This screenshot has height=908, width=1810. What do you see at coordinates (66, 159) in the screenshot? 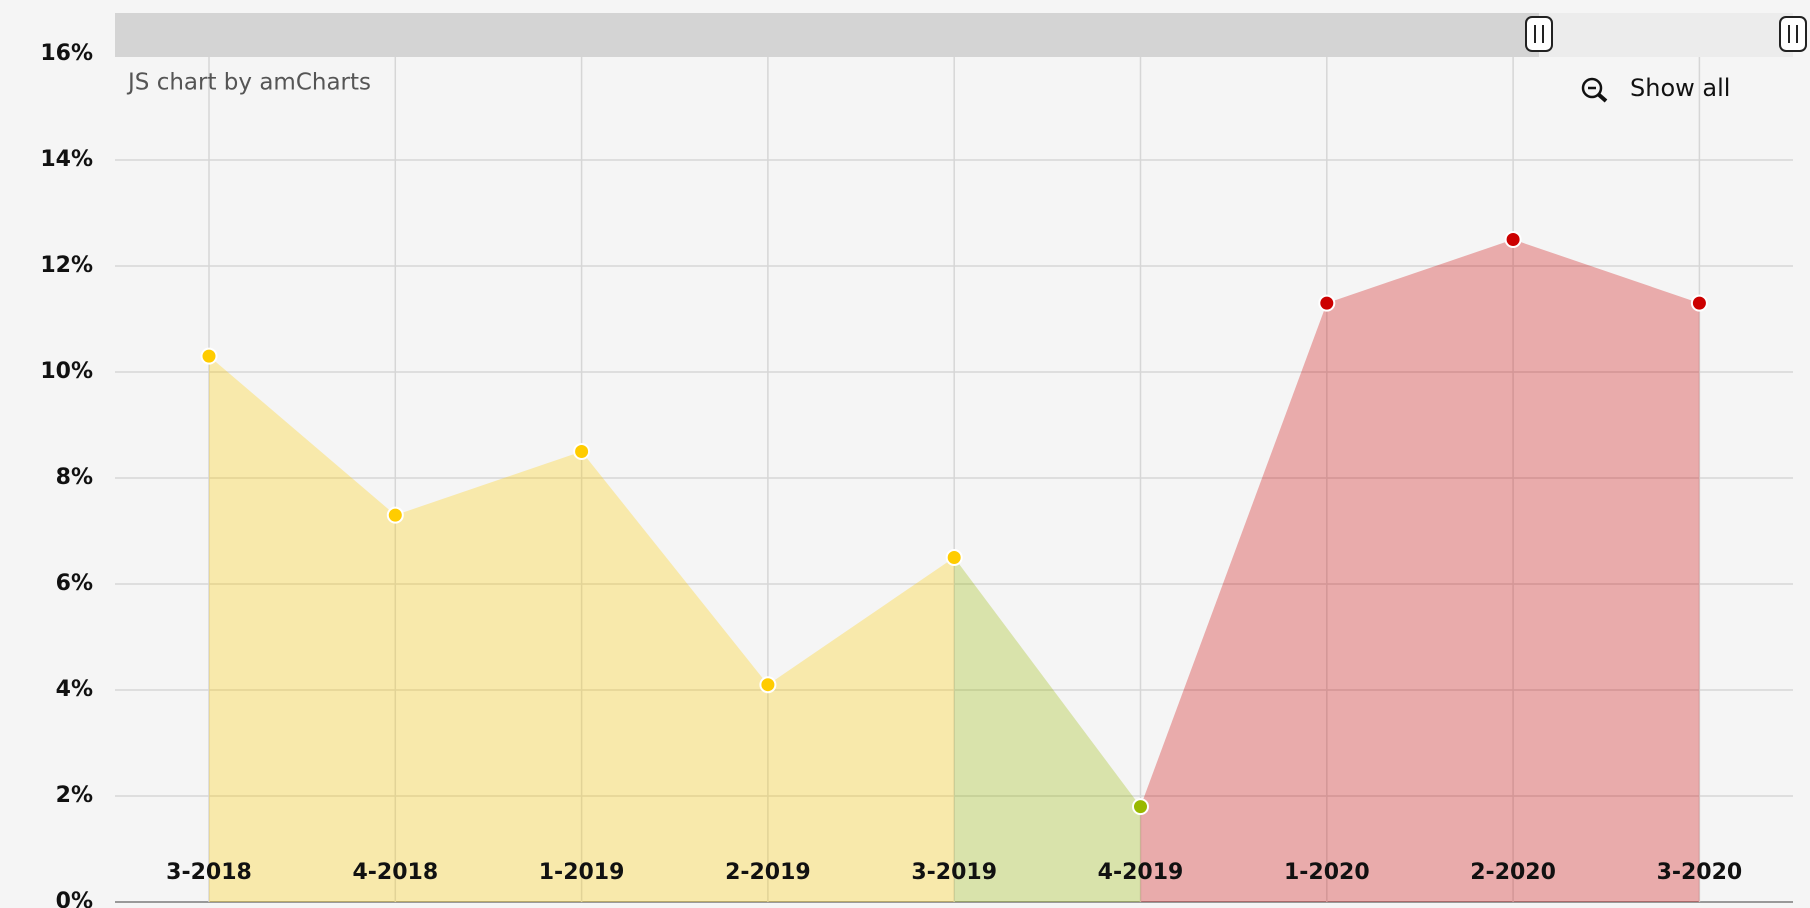
I see `y-tick-label: 14%` at bounding box center [66, 159].